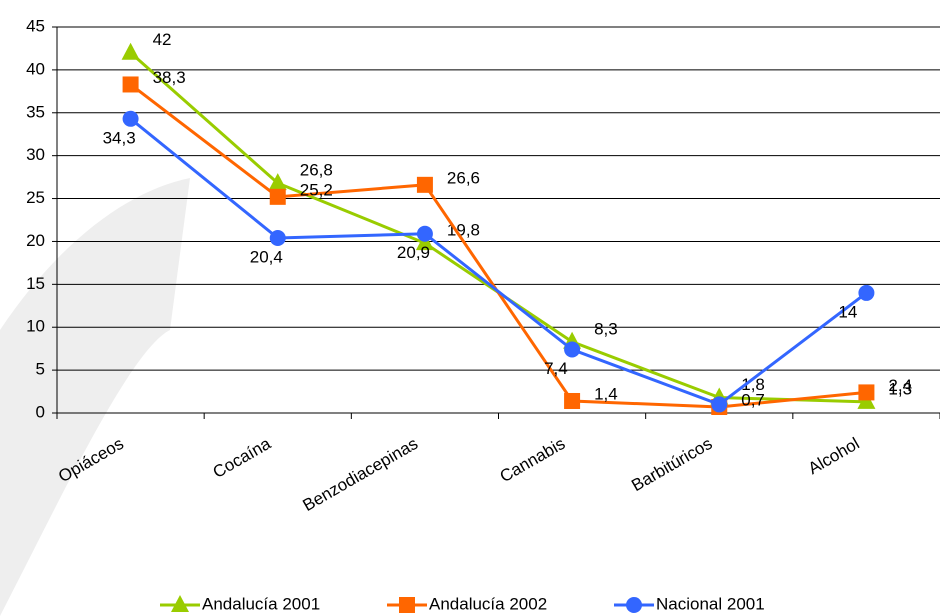  I want to click on value-label: 20,9, so click(413, 252).